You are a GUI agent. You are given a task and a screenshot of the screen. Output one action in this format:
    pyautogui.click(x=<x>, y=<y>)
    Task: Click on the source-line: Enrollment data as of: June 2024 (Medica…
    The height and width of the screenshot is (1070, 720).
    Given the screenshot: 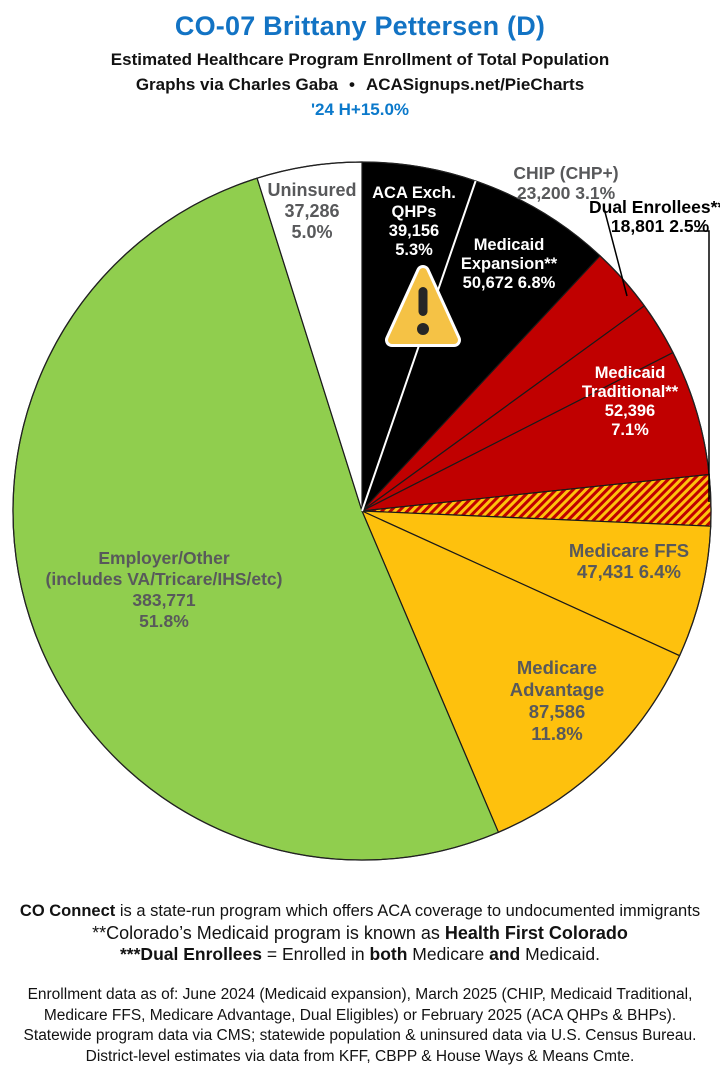 What is the action you would take?
    pyautogui.click(x=360, y=994)
    